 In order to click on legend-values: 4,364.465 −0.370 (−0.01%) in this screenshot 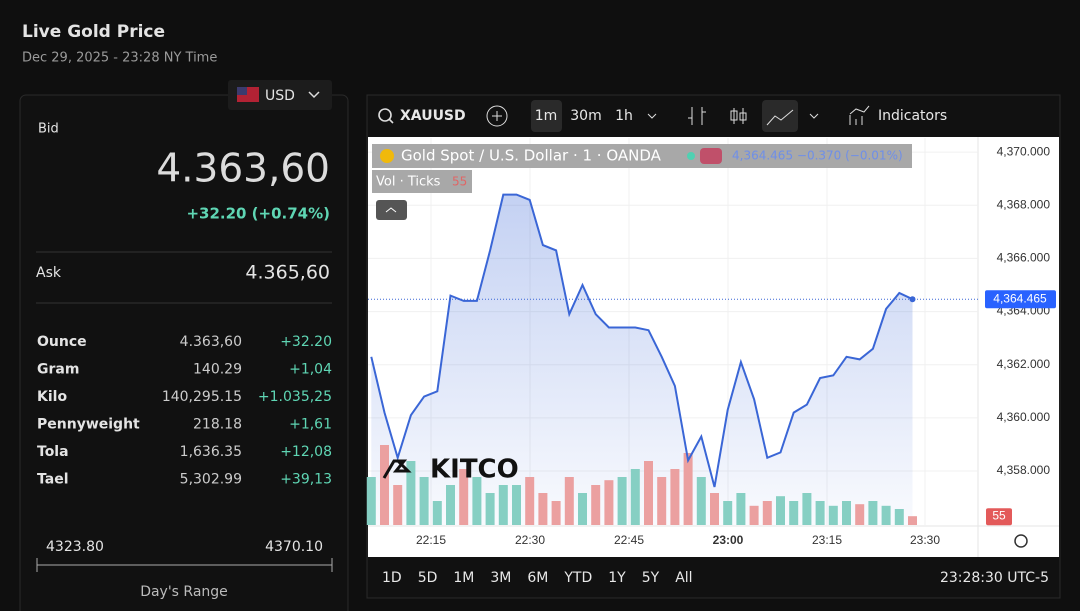, I will do `click(817, 156)`.